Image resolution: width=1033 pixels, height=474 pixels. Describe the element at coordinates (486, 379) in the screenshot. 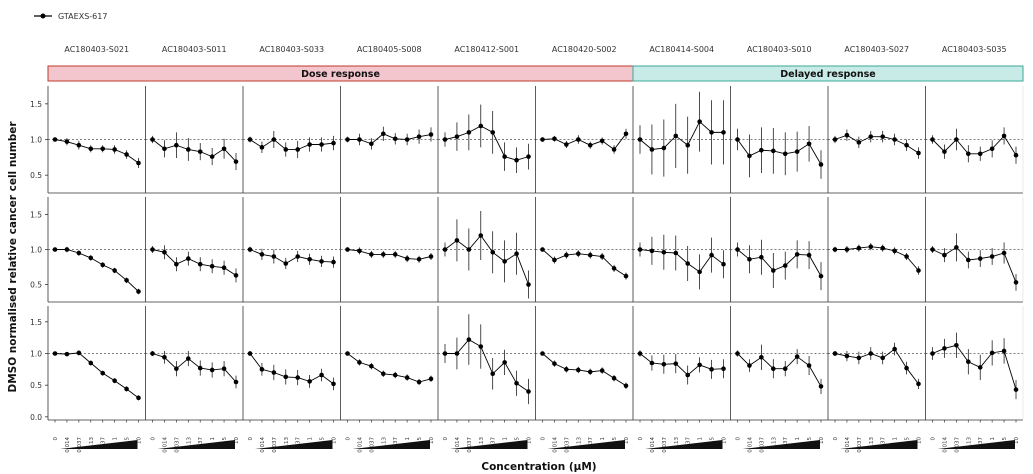

I see `panel-r3-c5: 0 0.014 0.037 0.13 0.37 1 3.5 10` at that location.